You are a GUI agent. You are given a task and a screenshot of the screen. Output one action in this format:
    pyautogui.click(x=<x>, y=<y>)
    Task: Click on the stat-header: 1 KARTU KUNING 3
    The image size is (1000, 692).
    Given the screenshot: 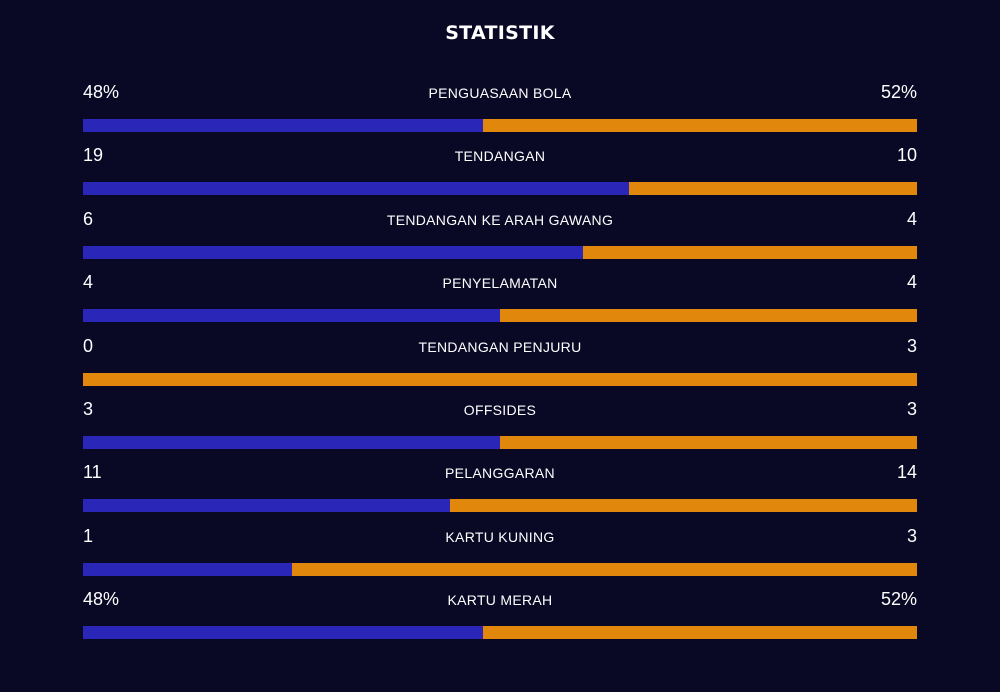 What is the action you would take?
    pyautogui.click(x=500, y=537)
    